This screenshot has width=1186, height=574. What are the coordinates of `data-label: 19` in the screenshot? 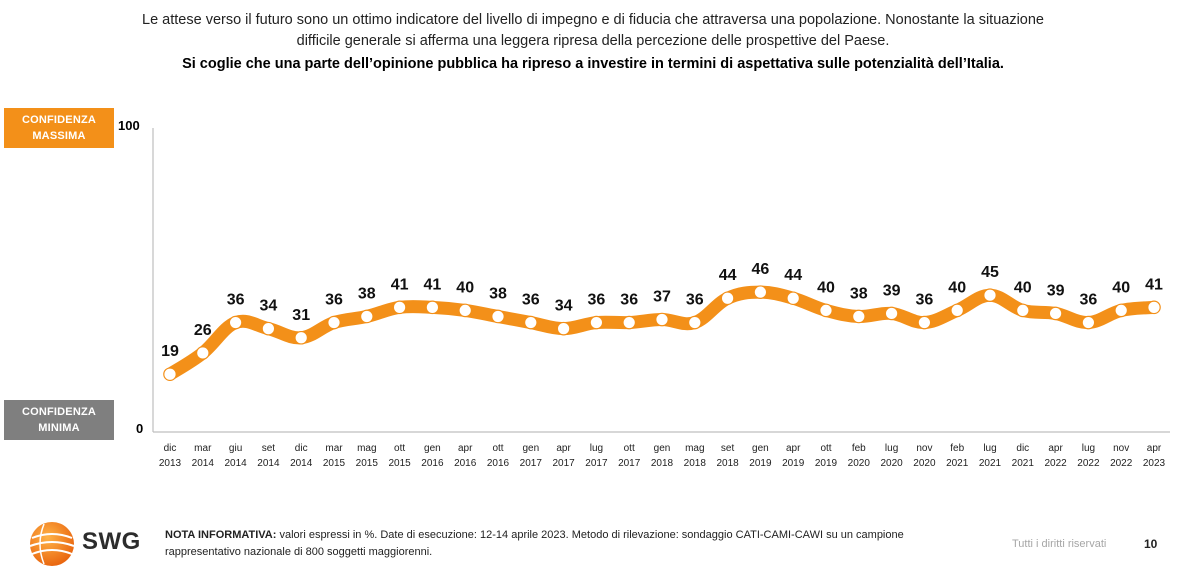 It's located at (170, 351).